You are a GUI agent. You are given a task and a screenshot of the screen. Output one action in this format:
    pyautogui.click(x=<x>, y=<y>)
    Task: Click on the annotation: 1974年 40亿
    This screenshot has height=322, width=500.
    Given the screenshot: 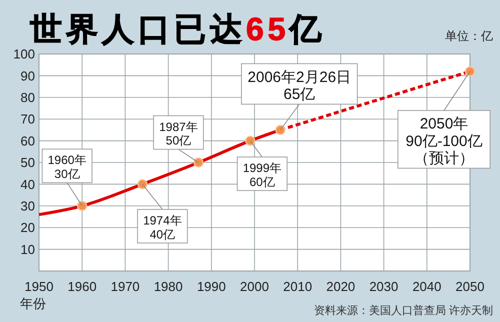 What is the action you would take?
    pyautogui.click(x=162, y=228)
    